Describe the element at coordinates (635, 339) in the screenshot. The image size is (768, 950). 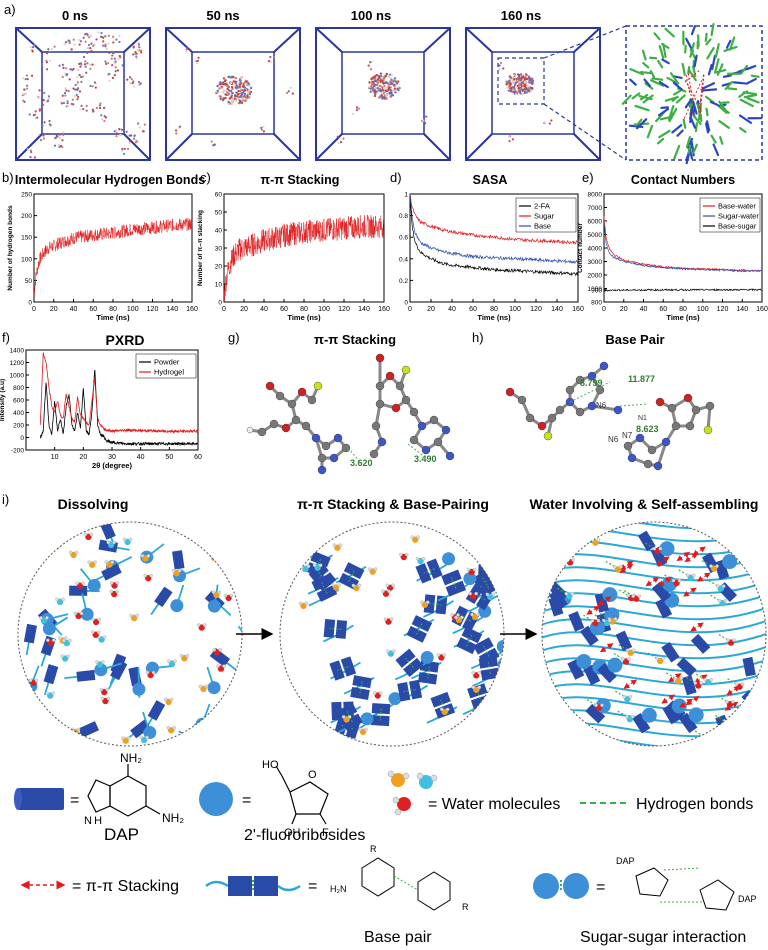
I see `title-h: Base Pair` at that location.